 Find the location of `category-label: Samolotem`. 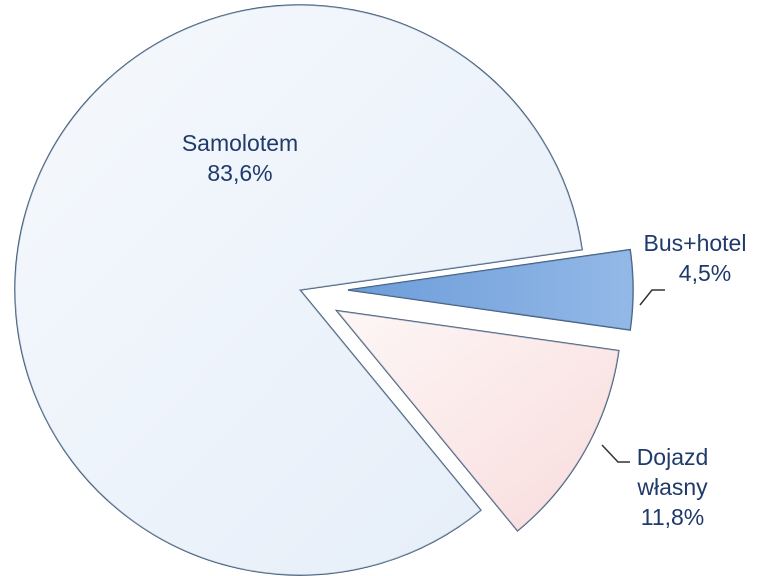

category-label: Samolotem is located at coordinates (240, 143).